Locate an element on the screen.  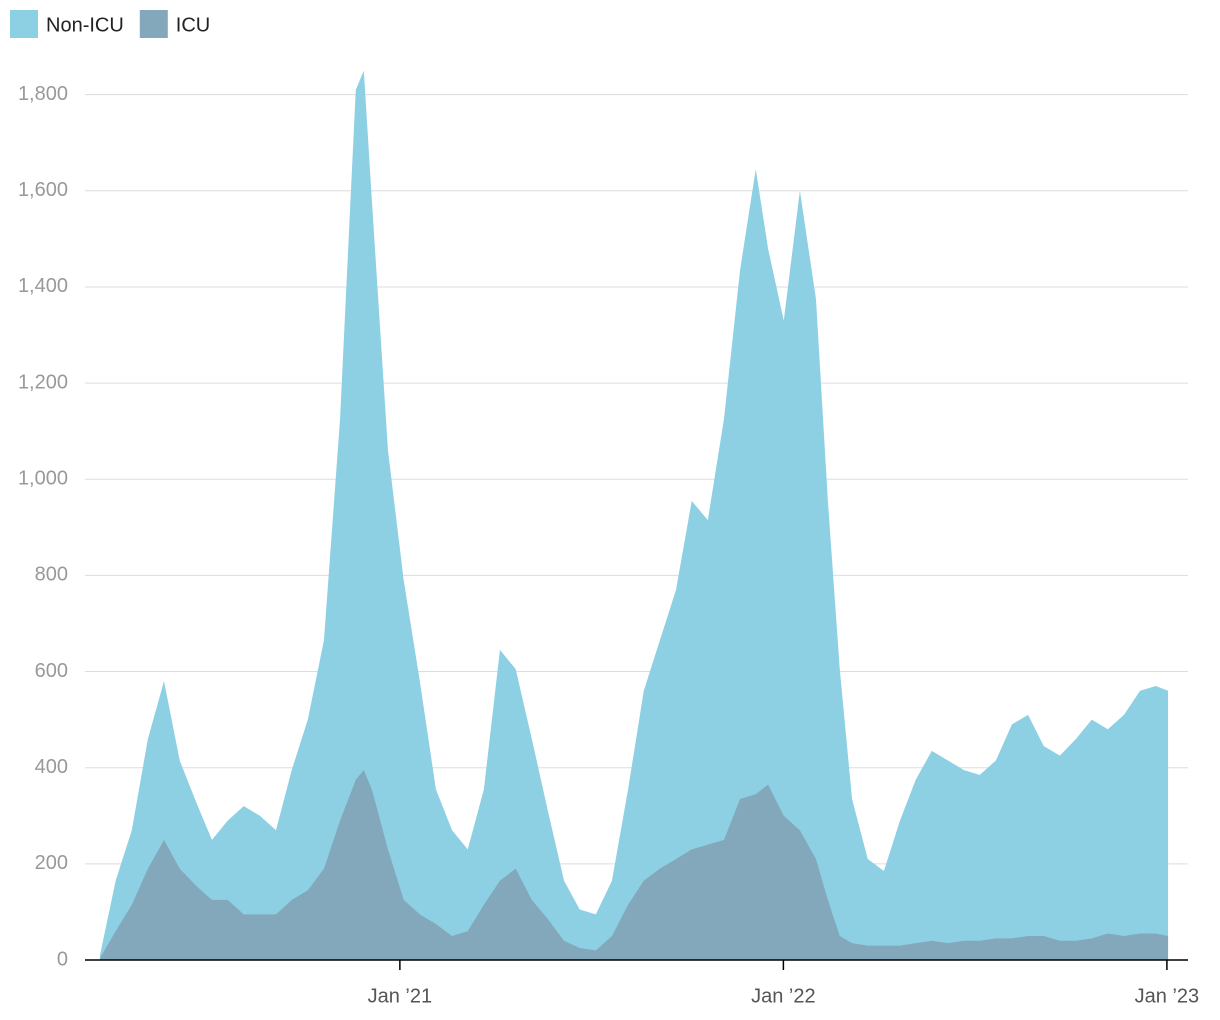
y-tick-label: 1,000 is located at coordinates (43, 479).